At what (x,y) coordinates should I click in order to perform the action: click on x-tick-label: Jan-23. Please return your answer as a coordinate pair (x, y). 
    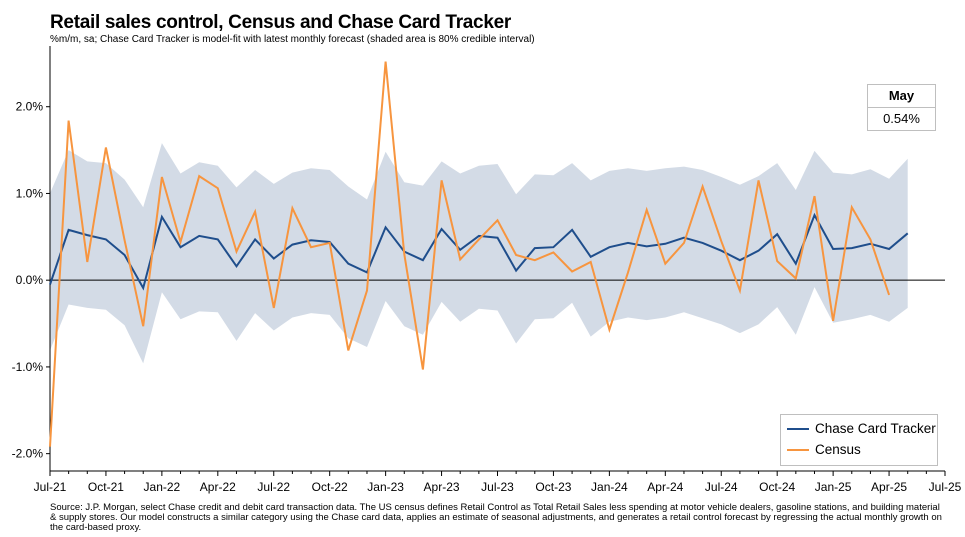
    Looking at the image, I should click on (385, 487).